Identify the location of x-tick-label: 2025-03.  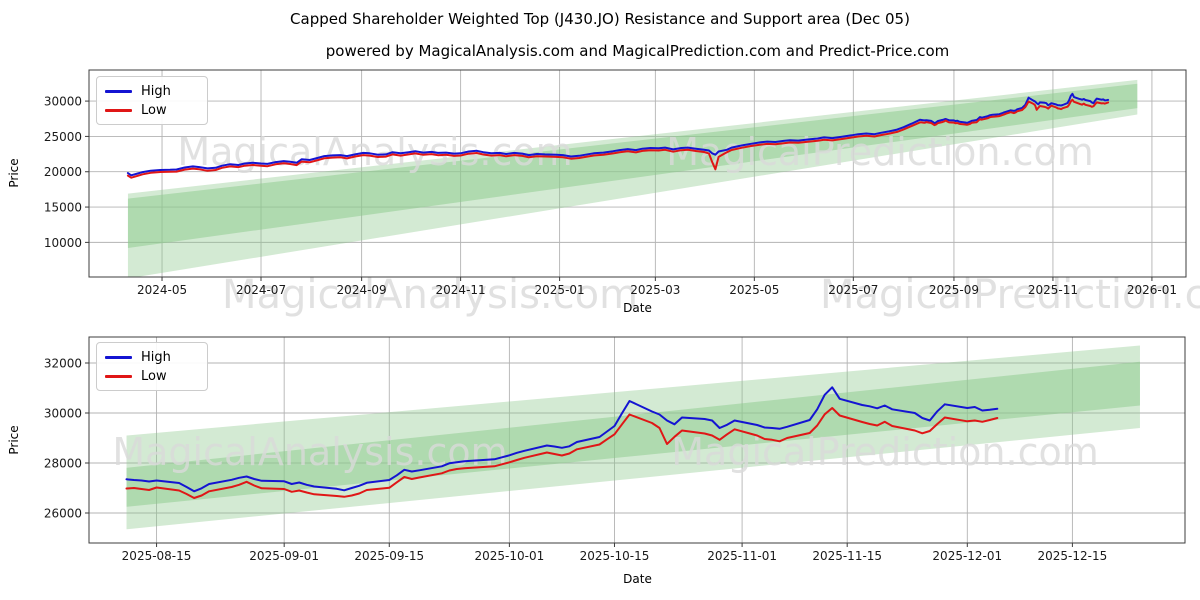
(655, 290).